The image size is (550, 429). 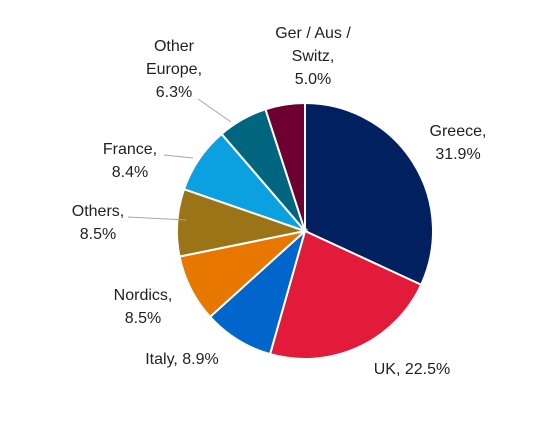 What do you see at coordinates (178, 156) in the screenshot?
I see `leader-line-france` at bounding box center [178, 156].